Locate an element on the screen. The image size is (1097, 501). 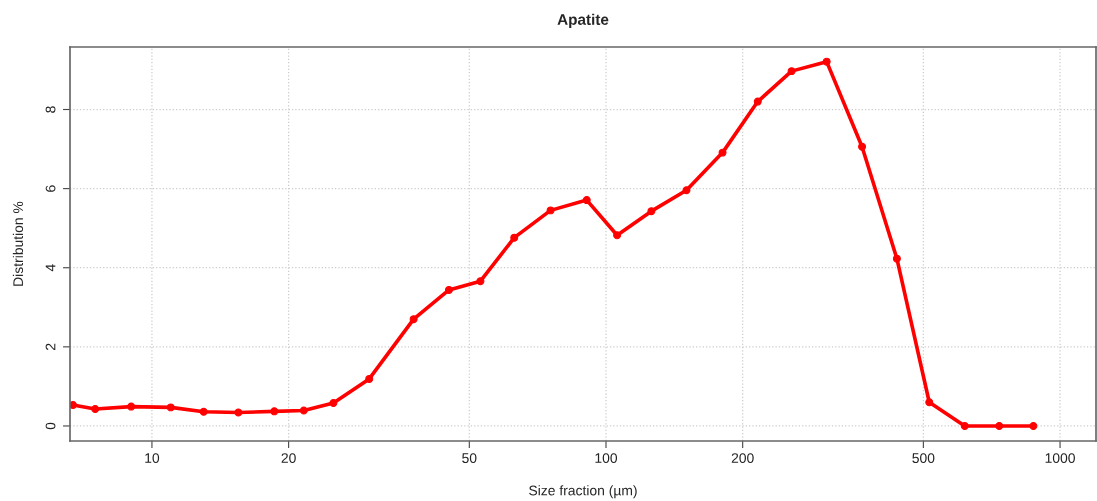
y-tick-label: 6 is located at coordinates (50, 188).